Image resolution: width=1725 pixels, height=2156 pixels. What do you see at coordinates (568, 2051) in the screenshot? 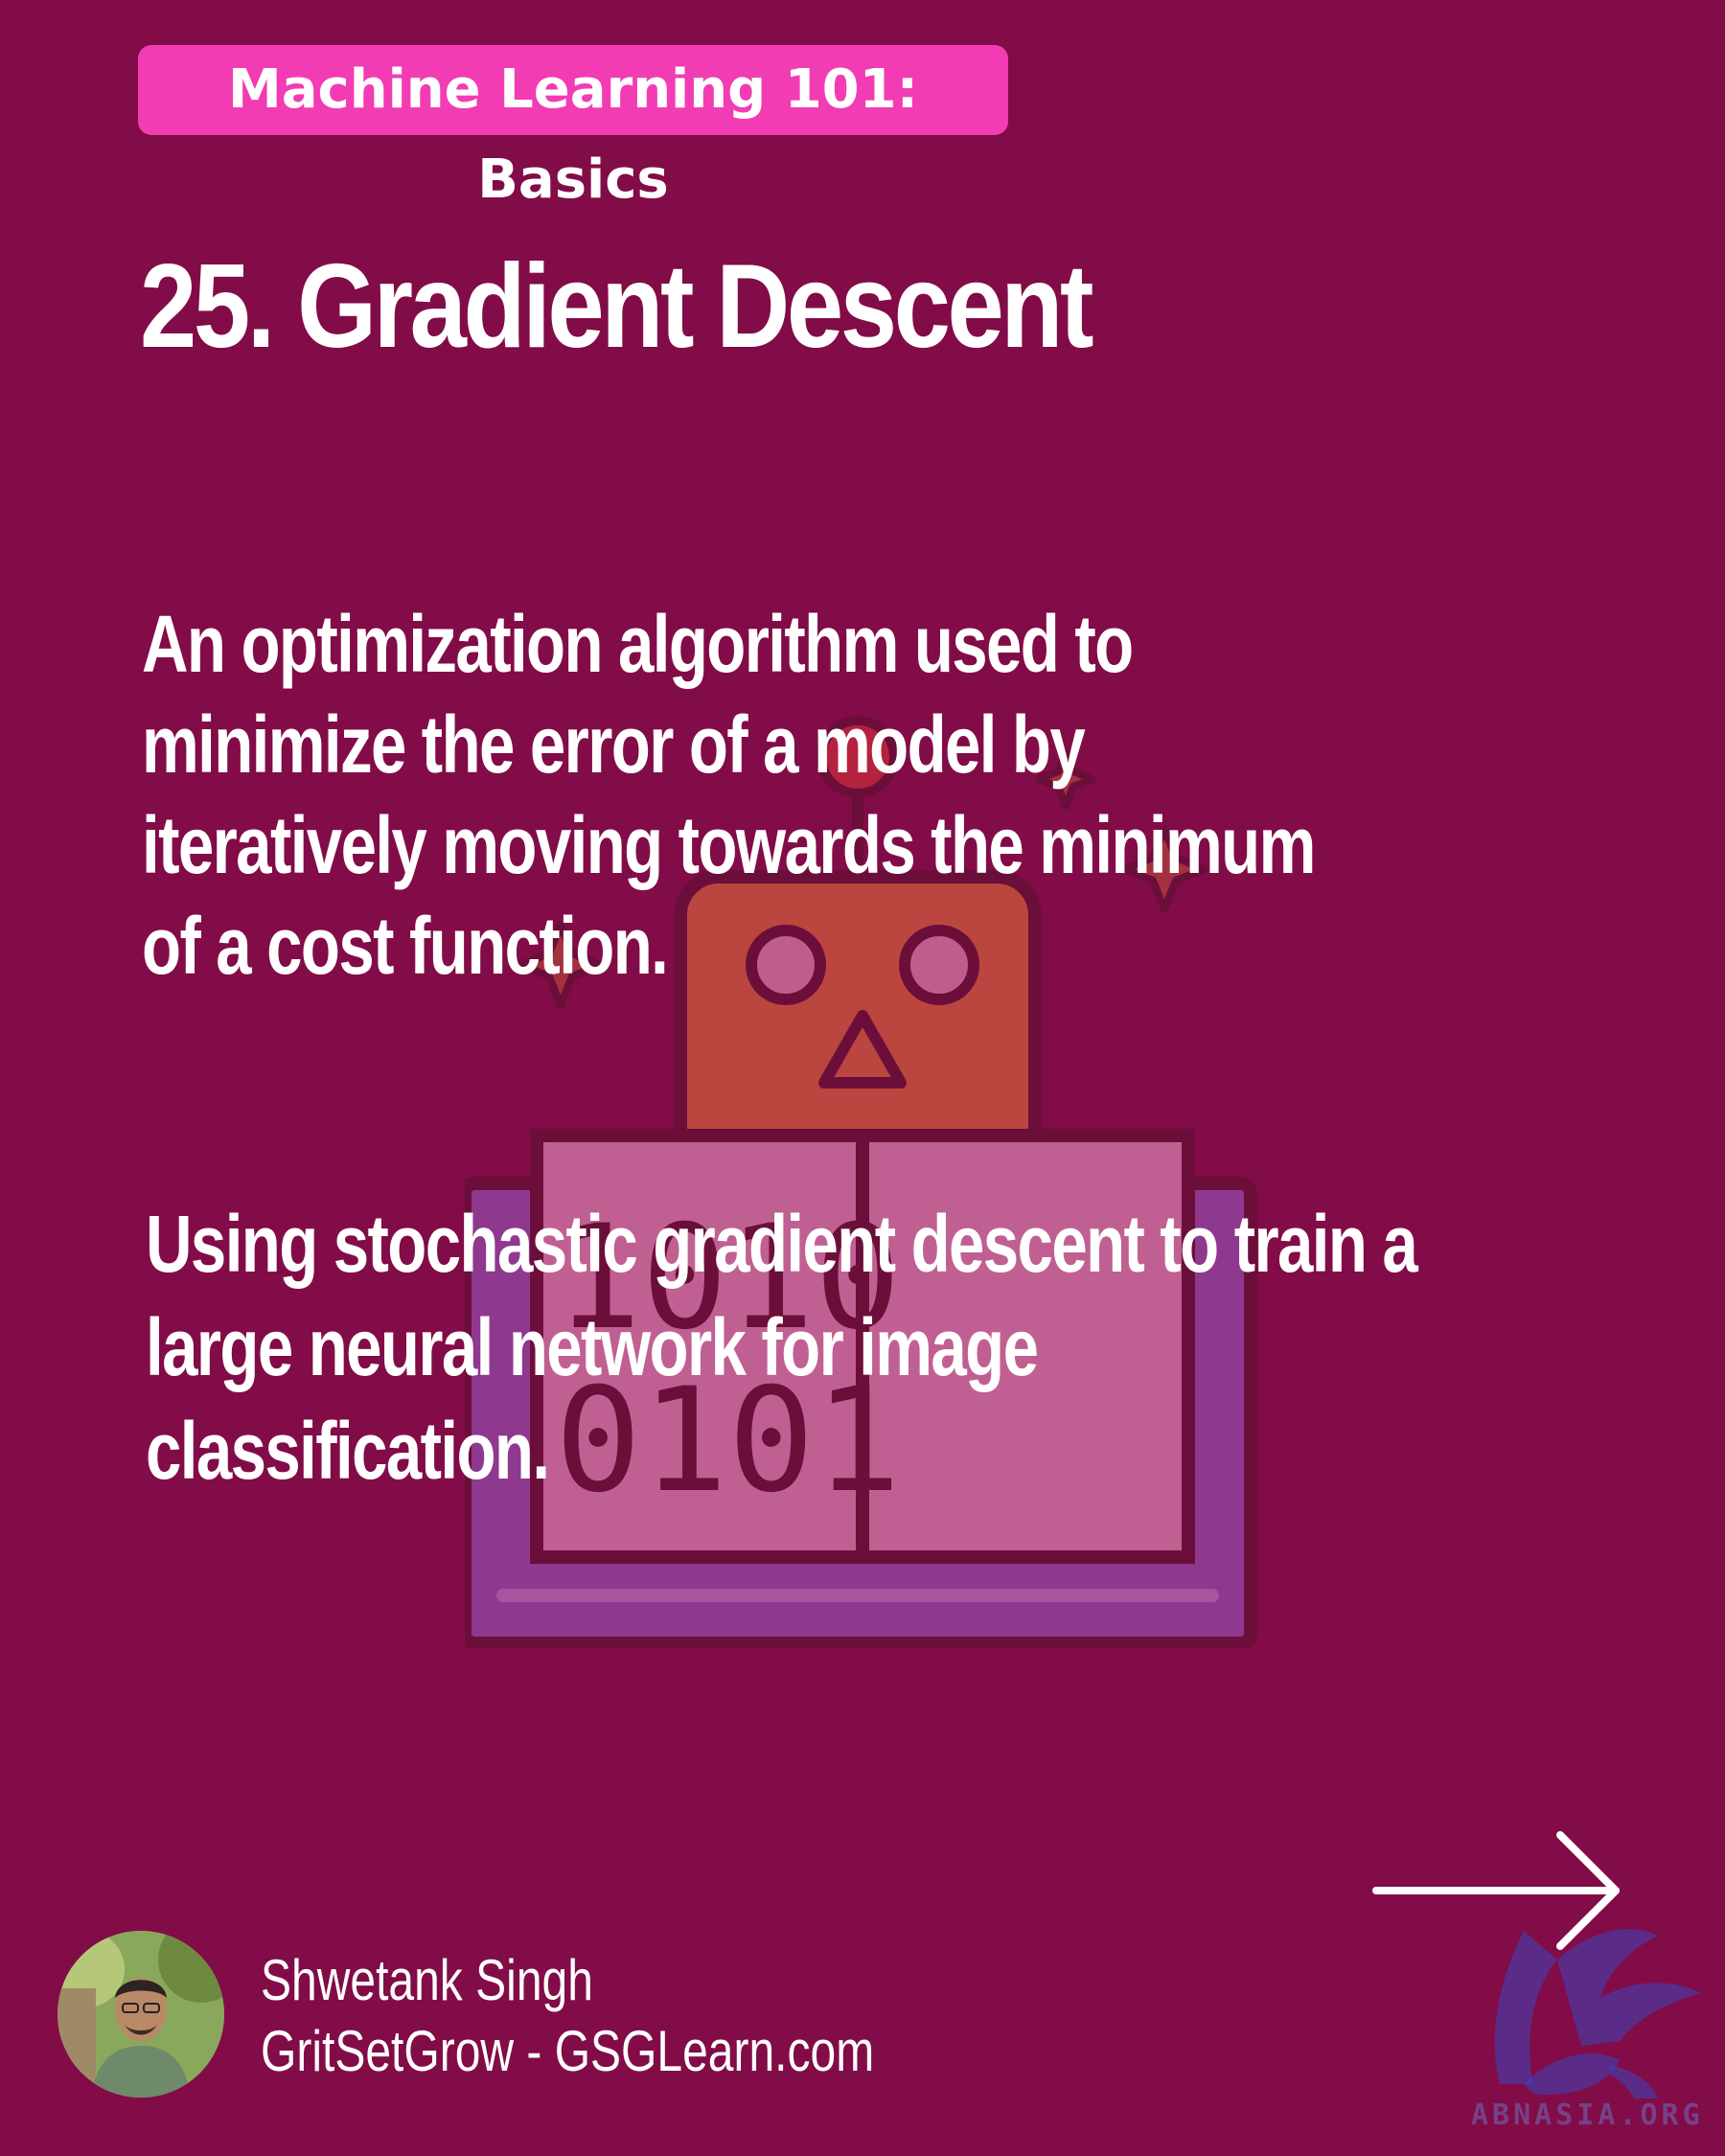
I see `author-site: GritSetGrow - GSGLearn.com` at bounding box center [568, 2051].